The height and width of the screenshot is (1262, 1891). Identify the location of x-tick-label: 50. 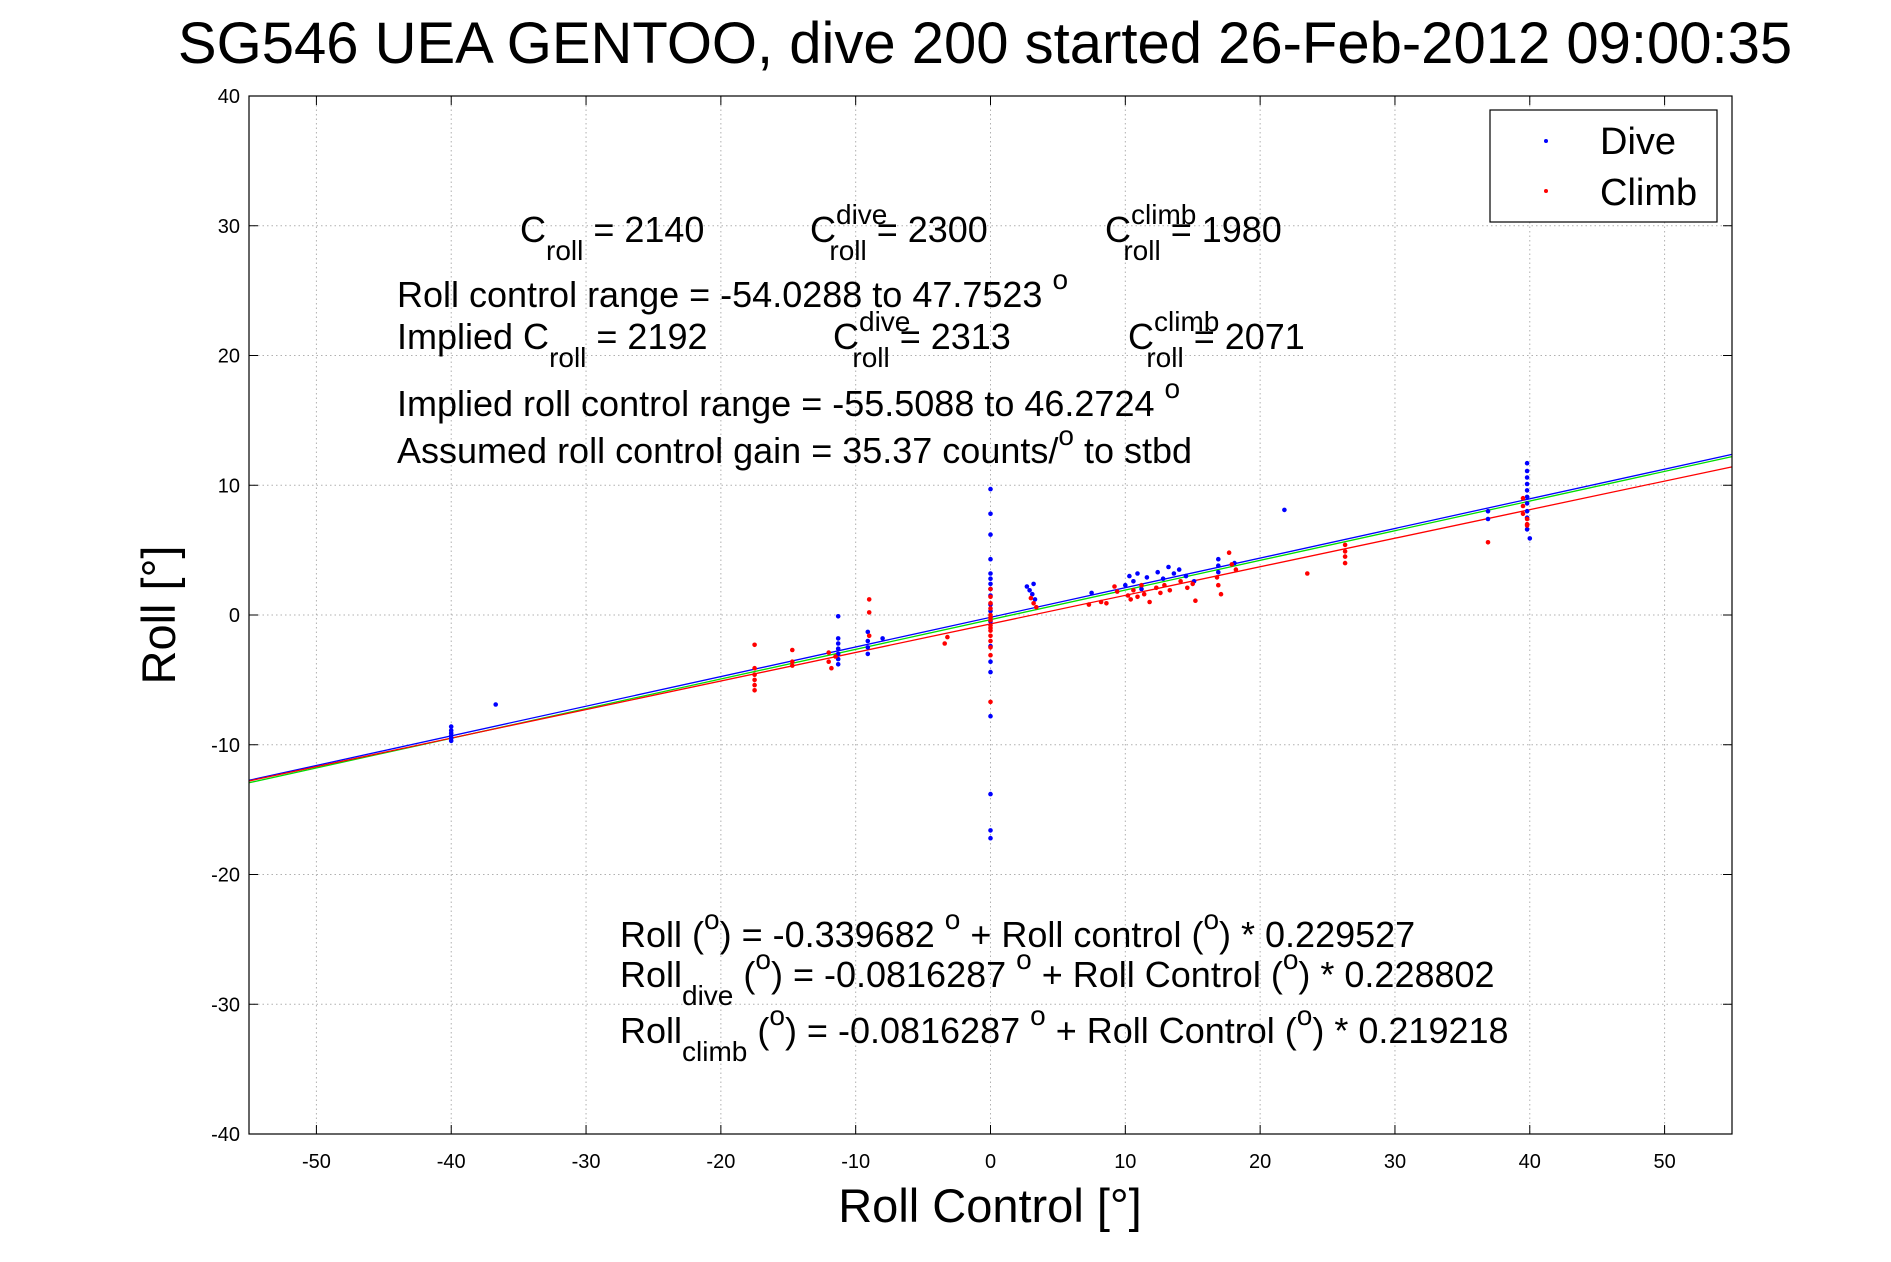
(1664, 1162).